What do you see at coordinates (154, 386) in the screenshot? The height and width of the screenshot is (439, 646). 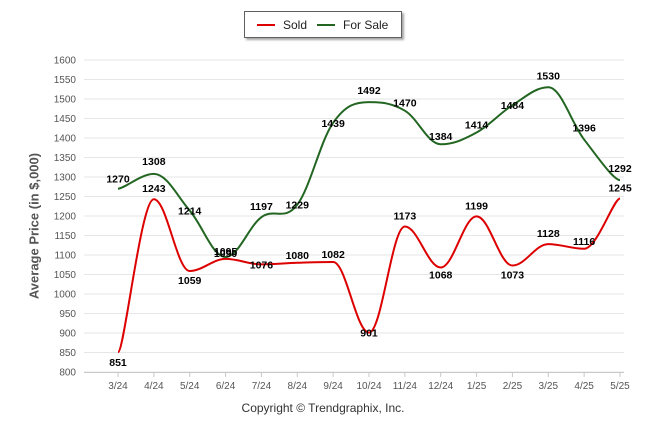 I see `x-tick-label: 4/24` at bounding box center [154, 386].